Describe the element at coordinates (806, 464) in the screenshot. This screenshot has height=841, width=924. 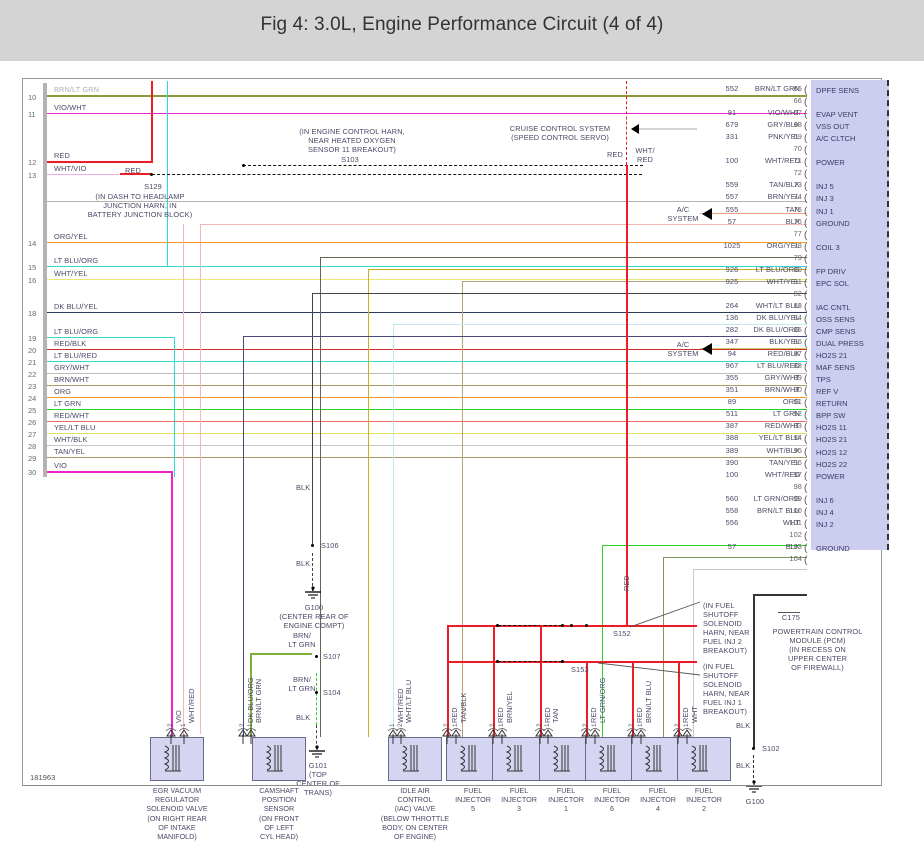
I see `pcm-brace-96: (` at that location.